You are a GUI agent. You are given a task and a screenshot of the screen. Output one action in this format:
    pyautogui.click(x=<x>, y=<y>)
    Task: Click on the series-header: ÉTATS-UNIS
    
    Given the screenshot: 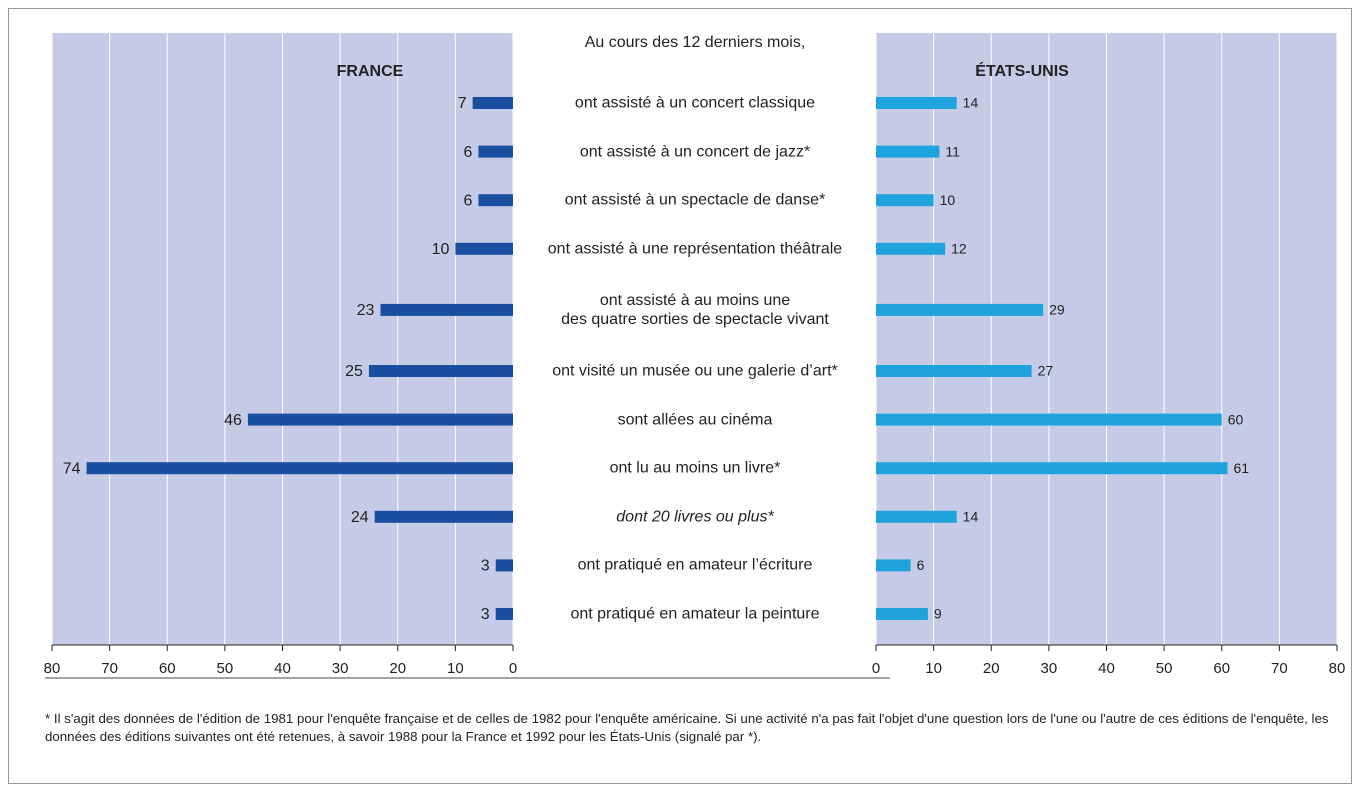 What is the action you would take?
    pyautogui.click(x=1022, y=70)
    